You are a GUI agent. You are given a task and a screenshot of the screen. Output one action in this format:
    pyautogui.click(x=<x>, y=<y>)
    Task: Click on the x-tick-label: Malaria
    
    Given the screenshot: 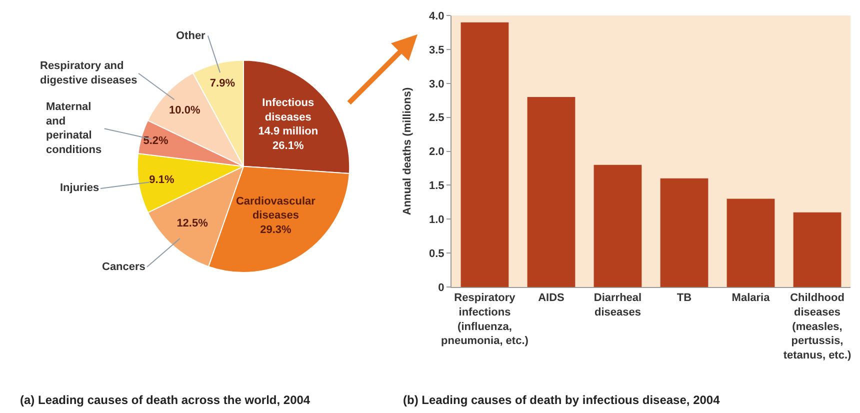 What is the action you would take?
    pyautogui.click(x=751, y=298)
    